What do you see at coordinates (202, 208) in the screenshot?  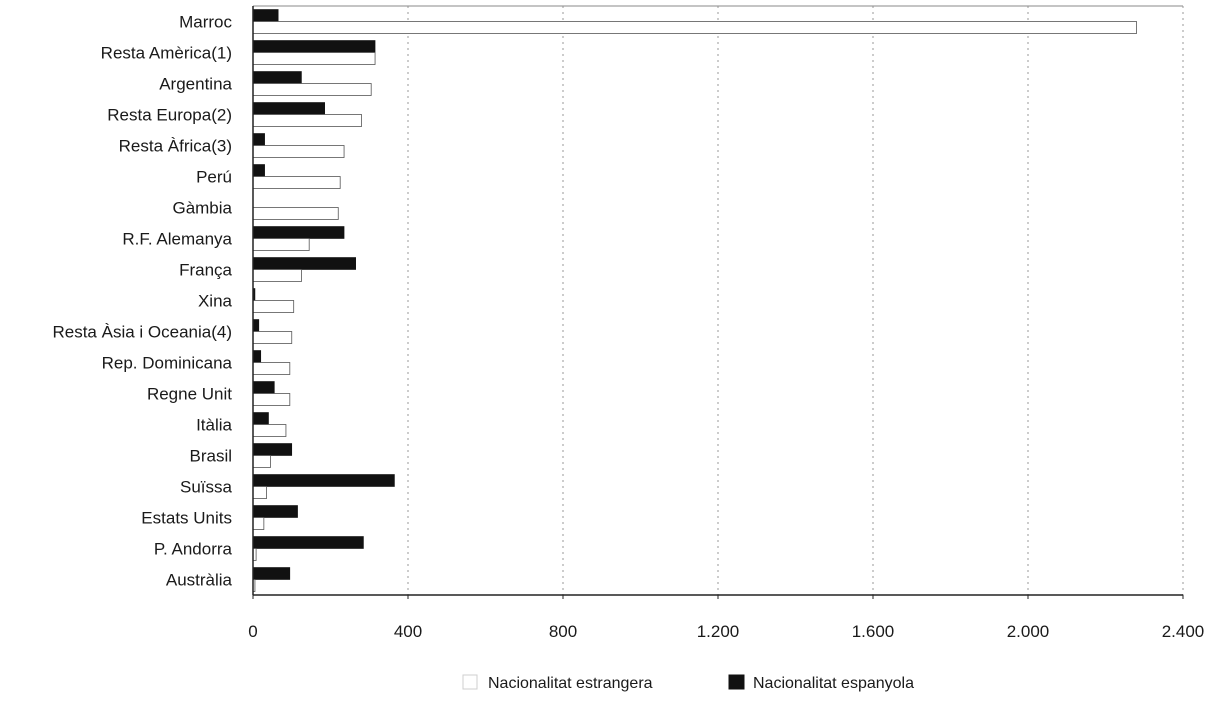 I see `category-label: Gàmbia` at bounding box center [202, 208].